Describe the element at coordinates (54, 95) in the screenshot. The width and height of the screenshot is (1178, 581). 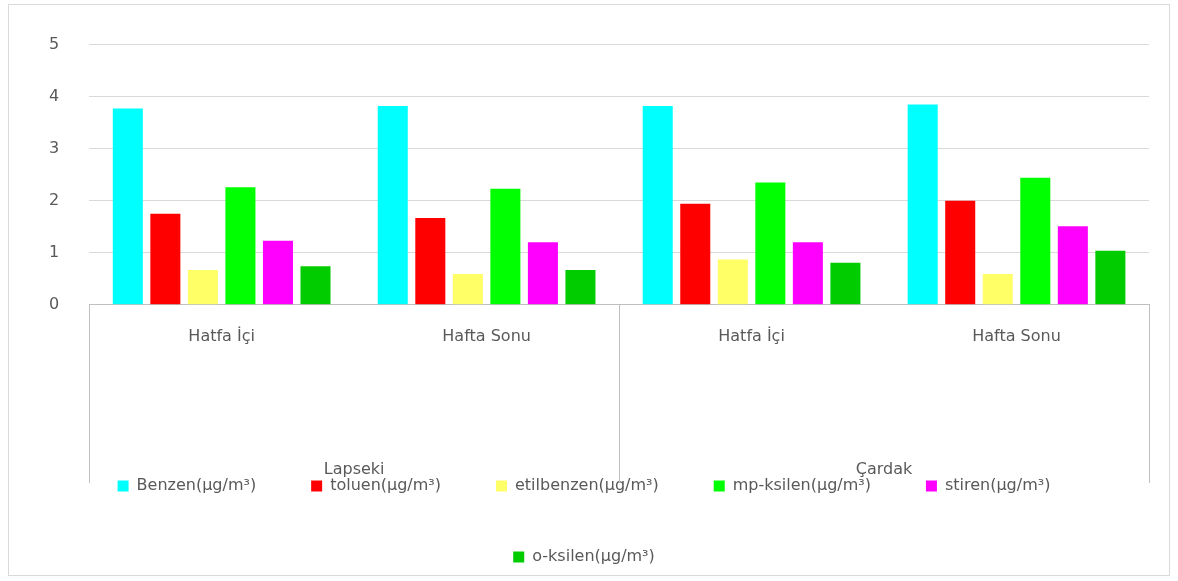
I see `y-tick-label: 4` at that location.